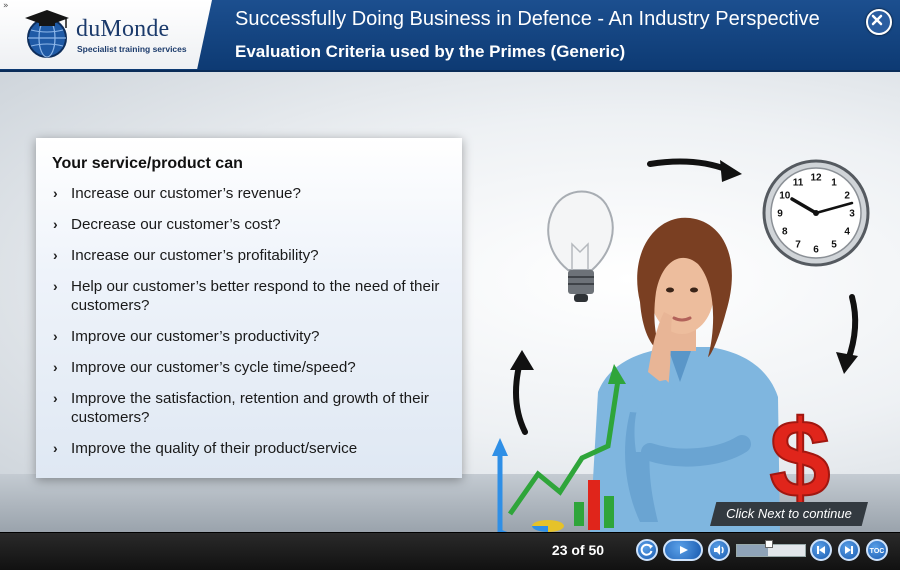 The width and height of the screenshot is (900, 570). Describe the element at coordinates (176, 224) in the screenshot. I see `list-item-text: Decrease our customer’s cost?` at that location.